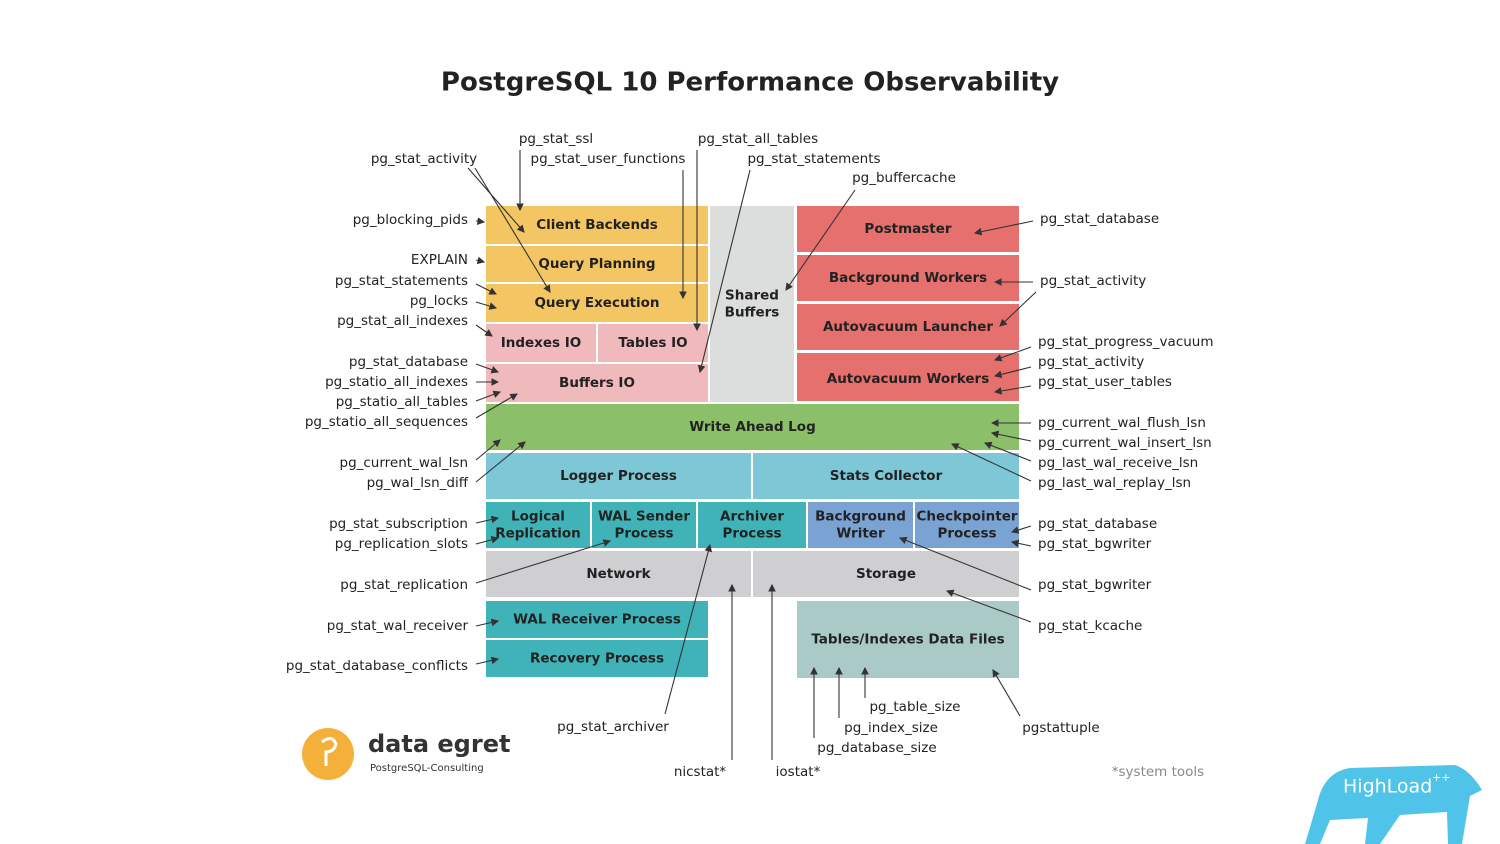 Image resolution: width=1500 pixels, height=844 pixels. What do you see at coordinates (402, 321) in the screenshot?
I see `annotation: pg_stat_all_indexes` at bounding box center [402, 321].